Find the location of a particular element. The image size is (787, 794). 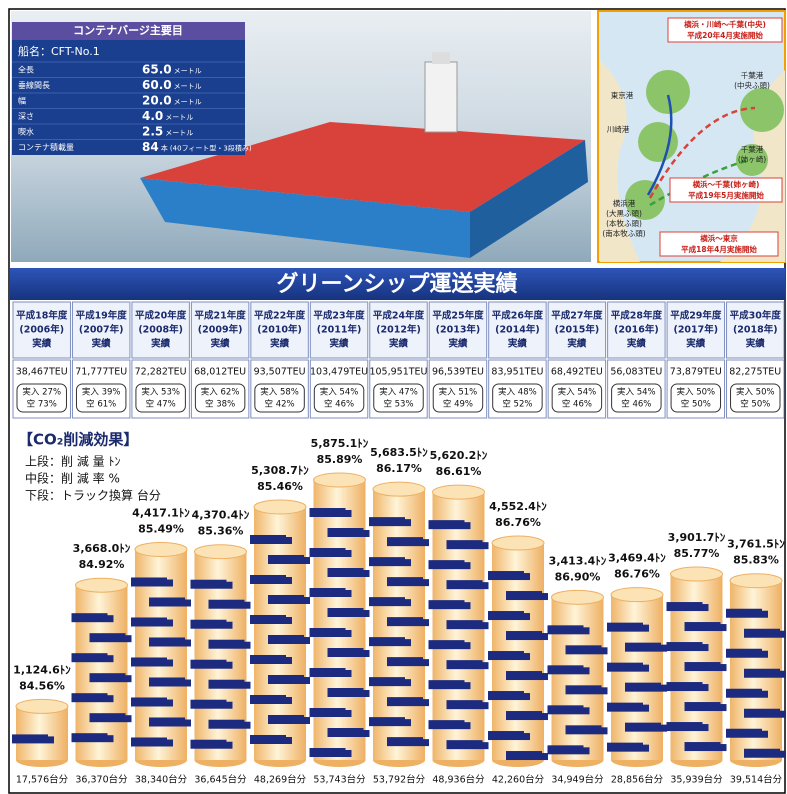

table-header: (2006年) is located at coordinates (41, 330).